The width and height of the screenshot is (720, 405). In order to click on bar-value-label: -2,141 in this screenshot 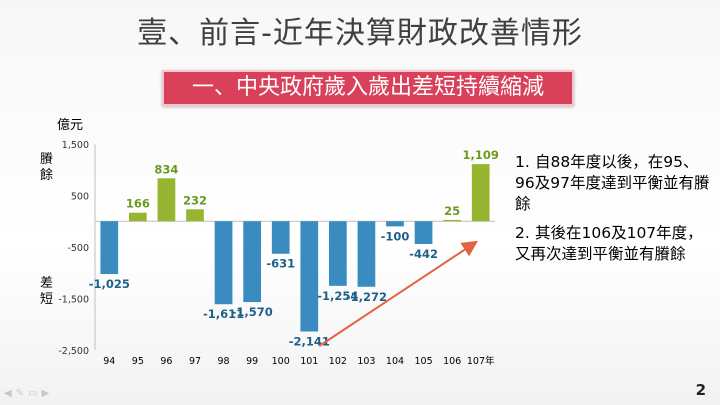, I will do `click(309, 342)`.